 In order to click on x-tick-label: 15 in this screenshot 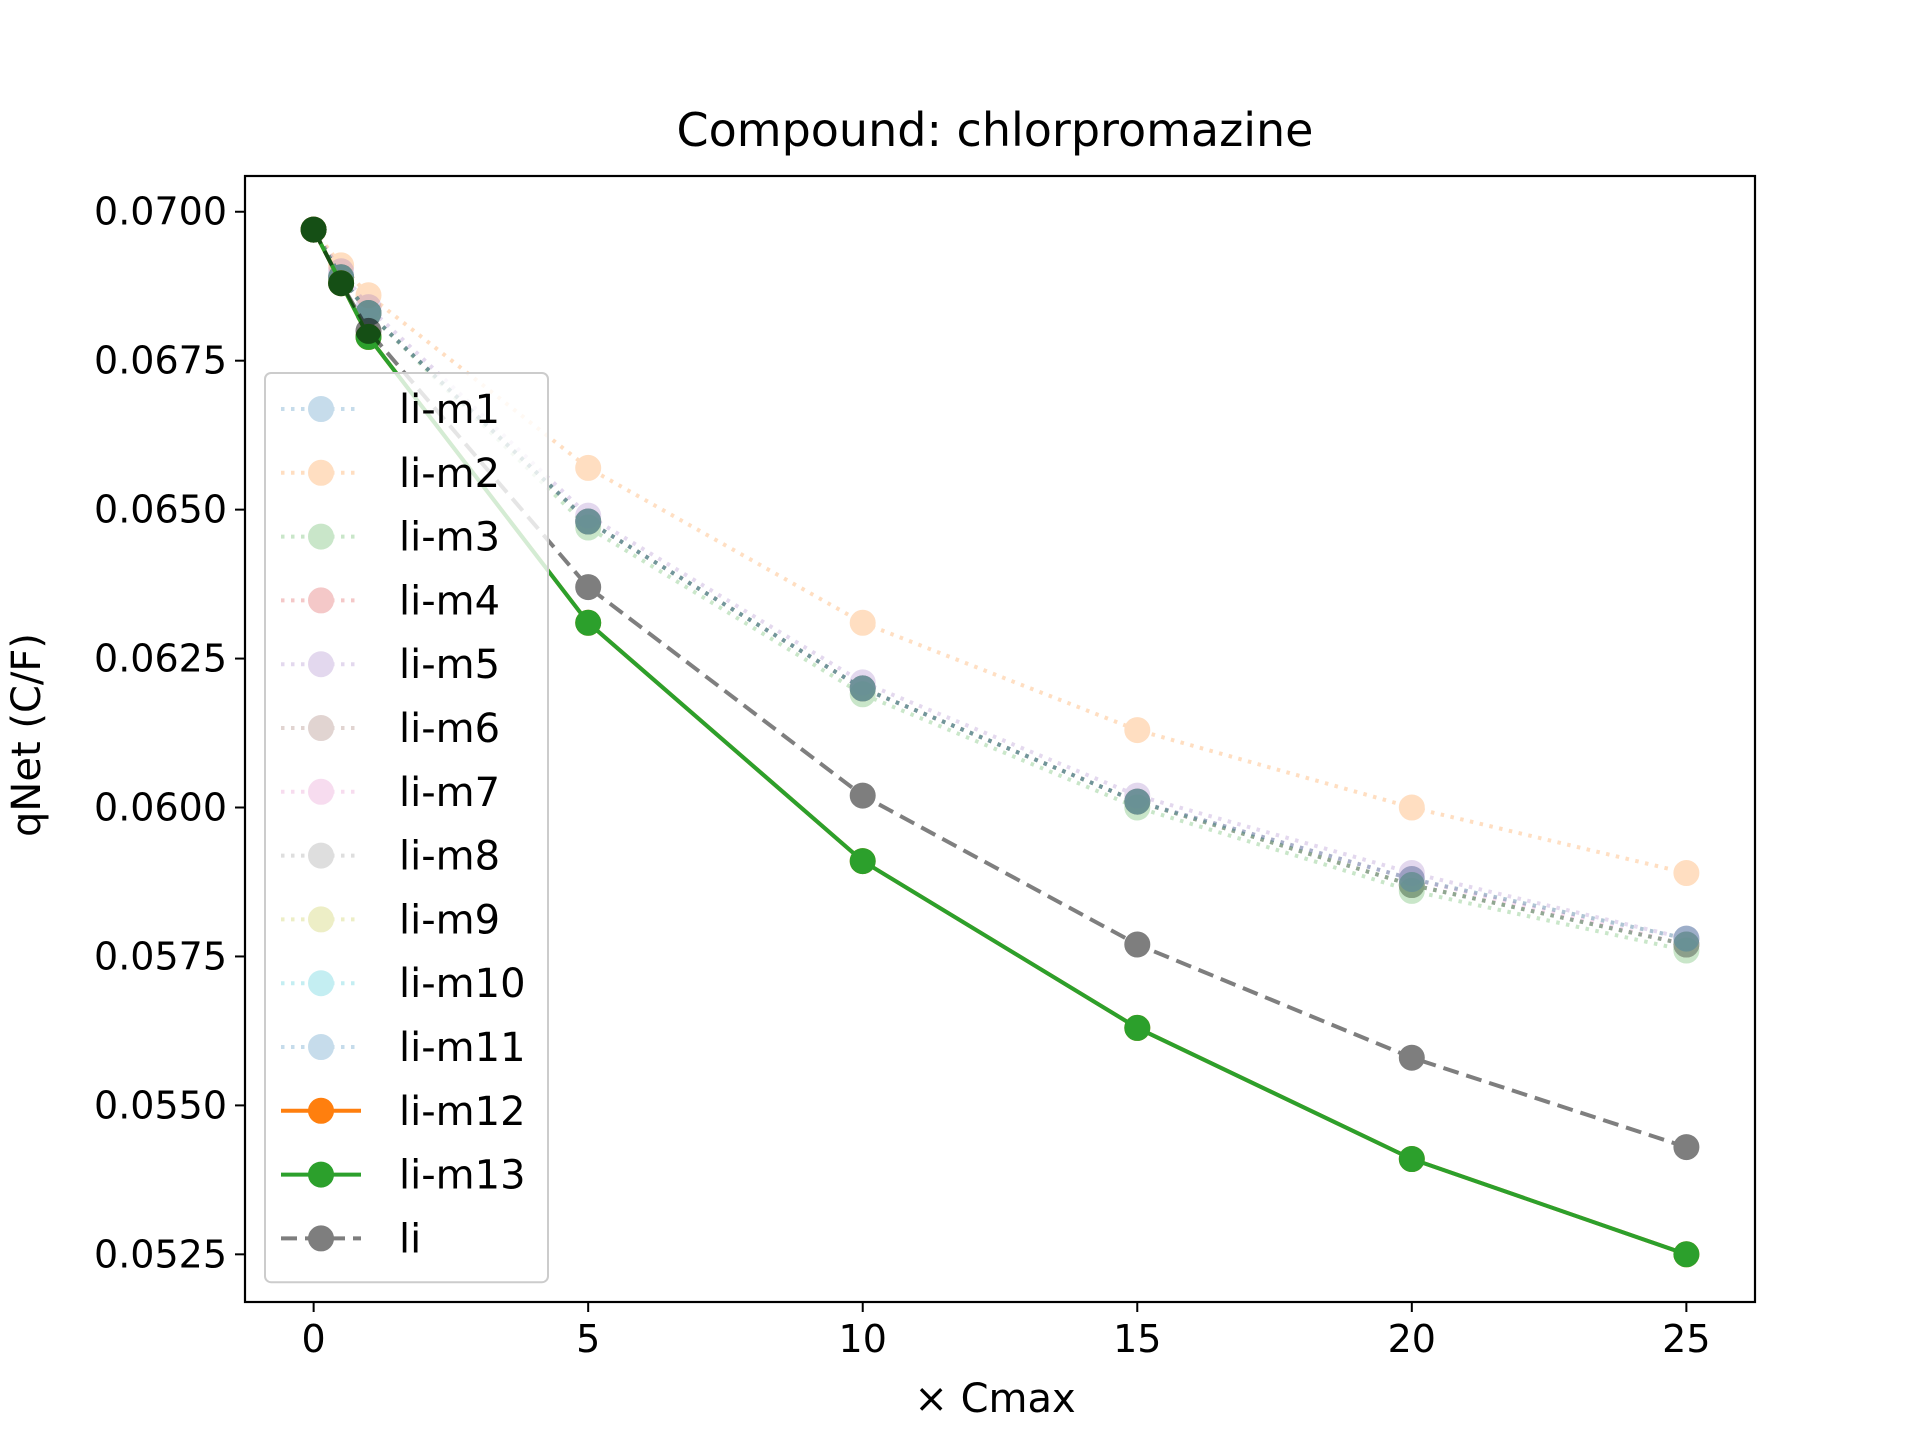, I will do `click(1137, 1339)`.